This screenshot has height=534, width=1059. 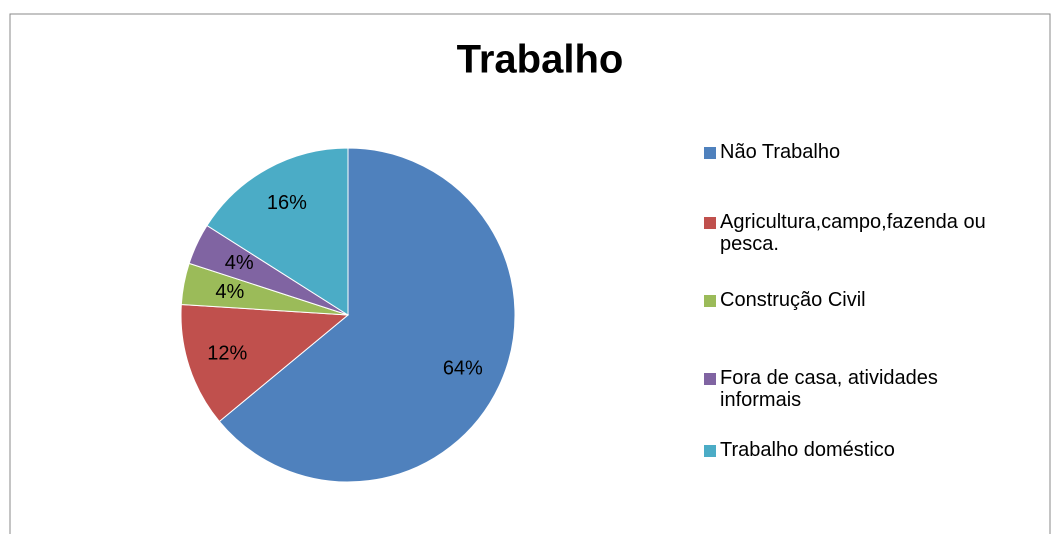 What do you see at coordinates (807, 450) in the screenshot?
I see `legend-label: Trabalho doméstico` at bounding box center [807, 450].